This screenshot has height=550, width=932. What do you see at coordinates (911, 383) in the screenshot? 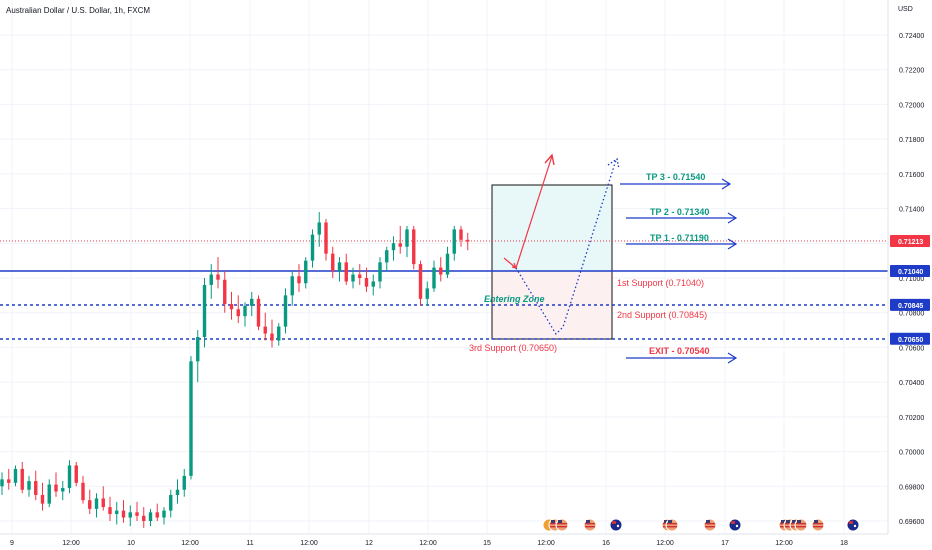
I see `price-tick: 0.70400` at bounding box center [911, 383].